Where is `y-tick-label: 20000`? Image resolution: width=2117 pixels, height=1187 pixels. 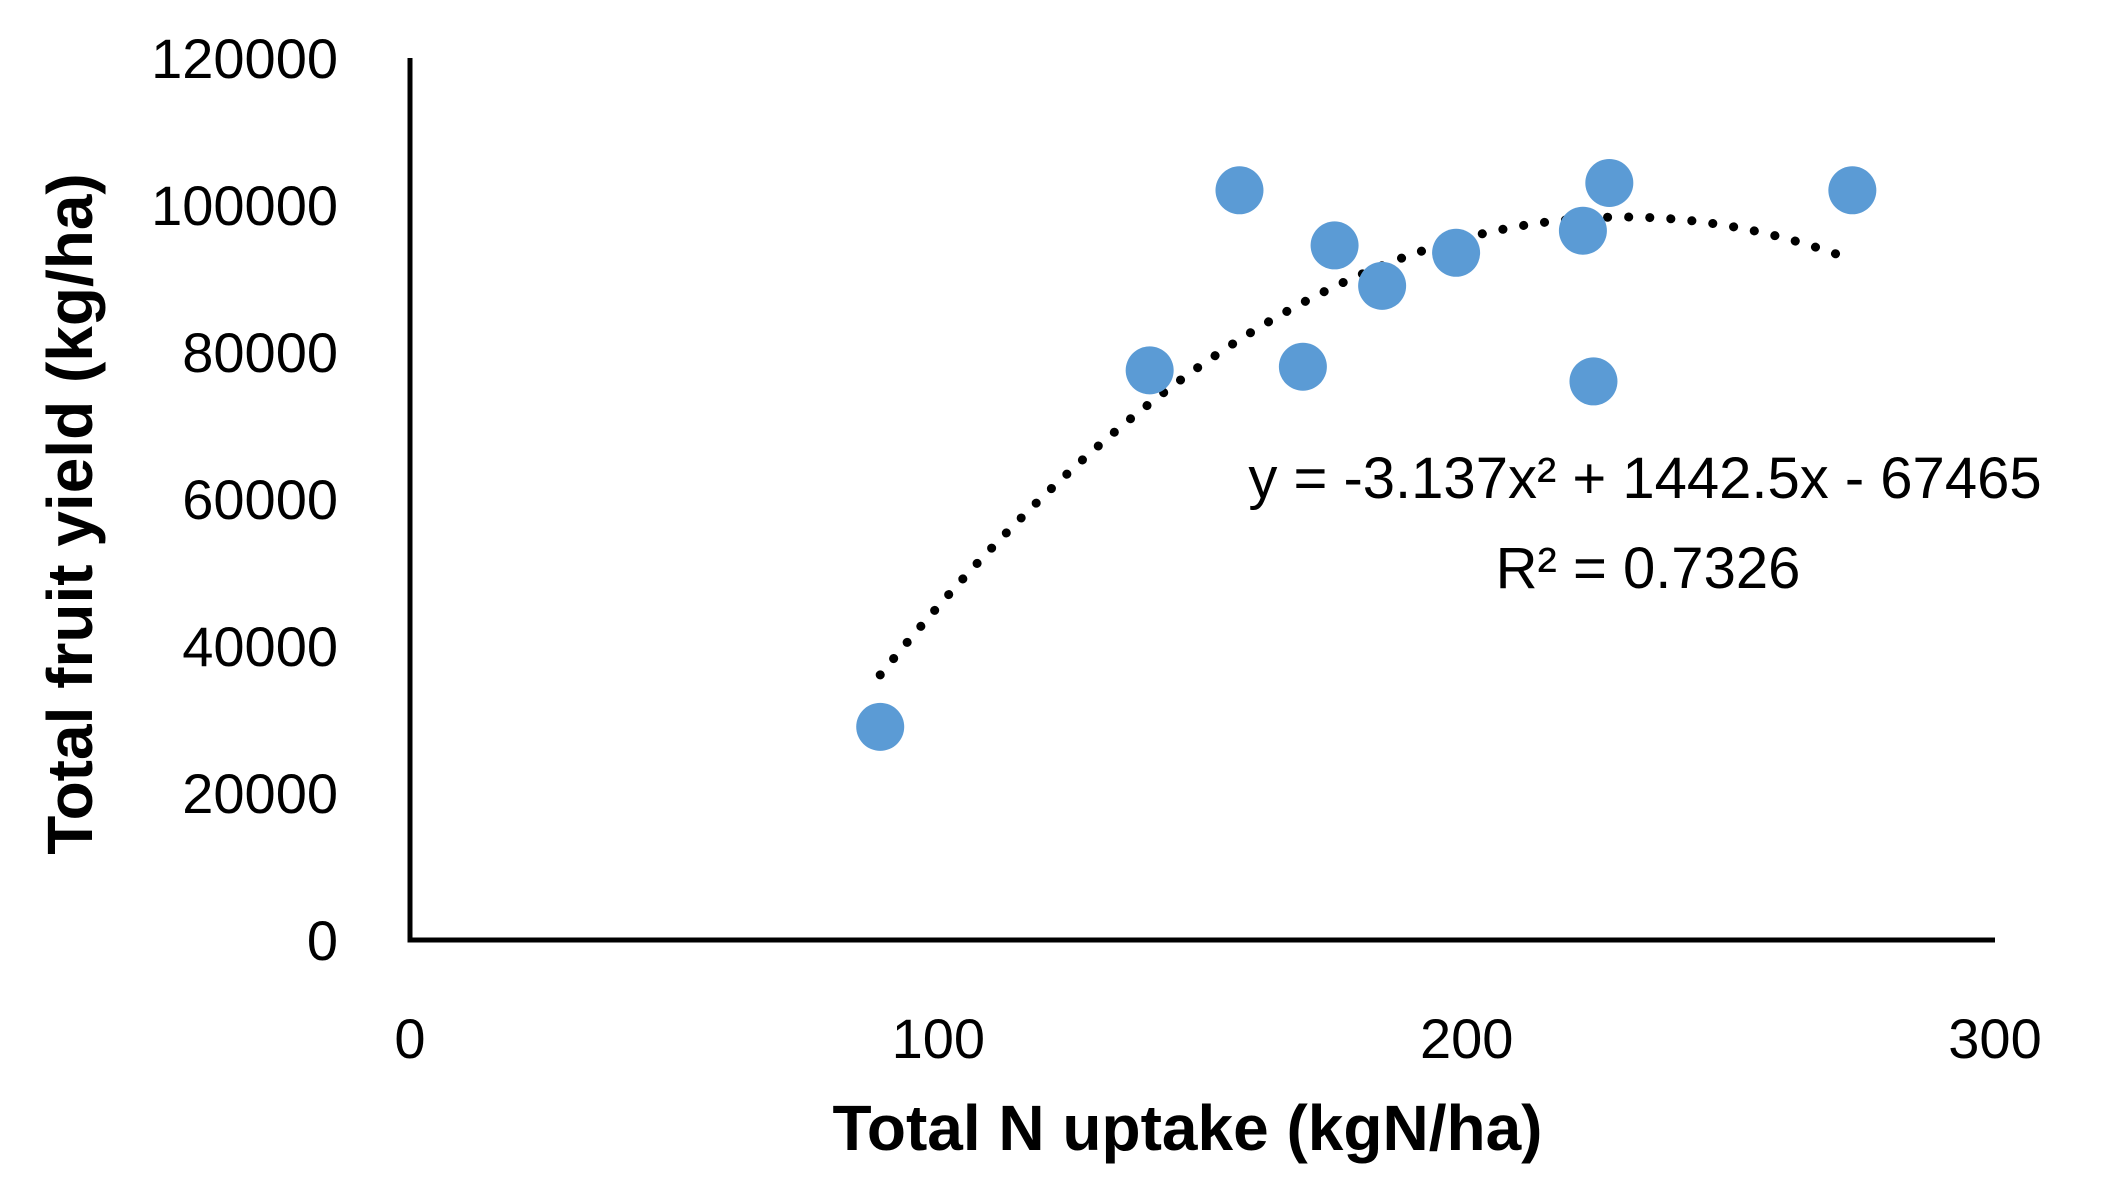
y-tick-label: 20000 is located at coordinates (260, 793).